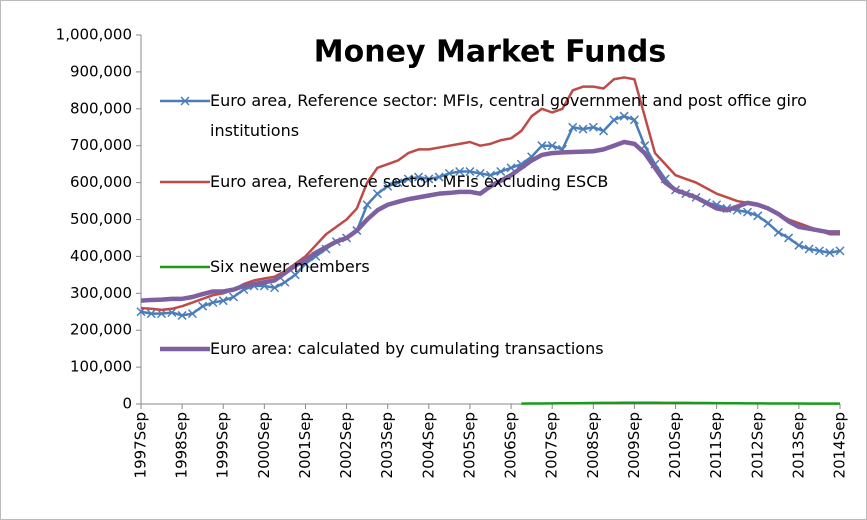 The width and height of the screenshot is (867, 520). Describe the element at coordinates (101, 108) in the screenshot. I see `y-tick-label: 800,000` at that location.